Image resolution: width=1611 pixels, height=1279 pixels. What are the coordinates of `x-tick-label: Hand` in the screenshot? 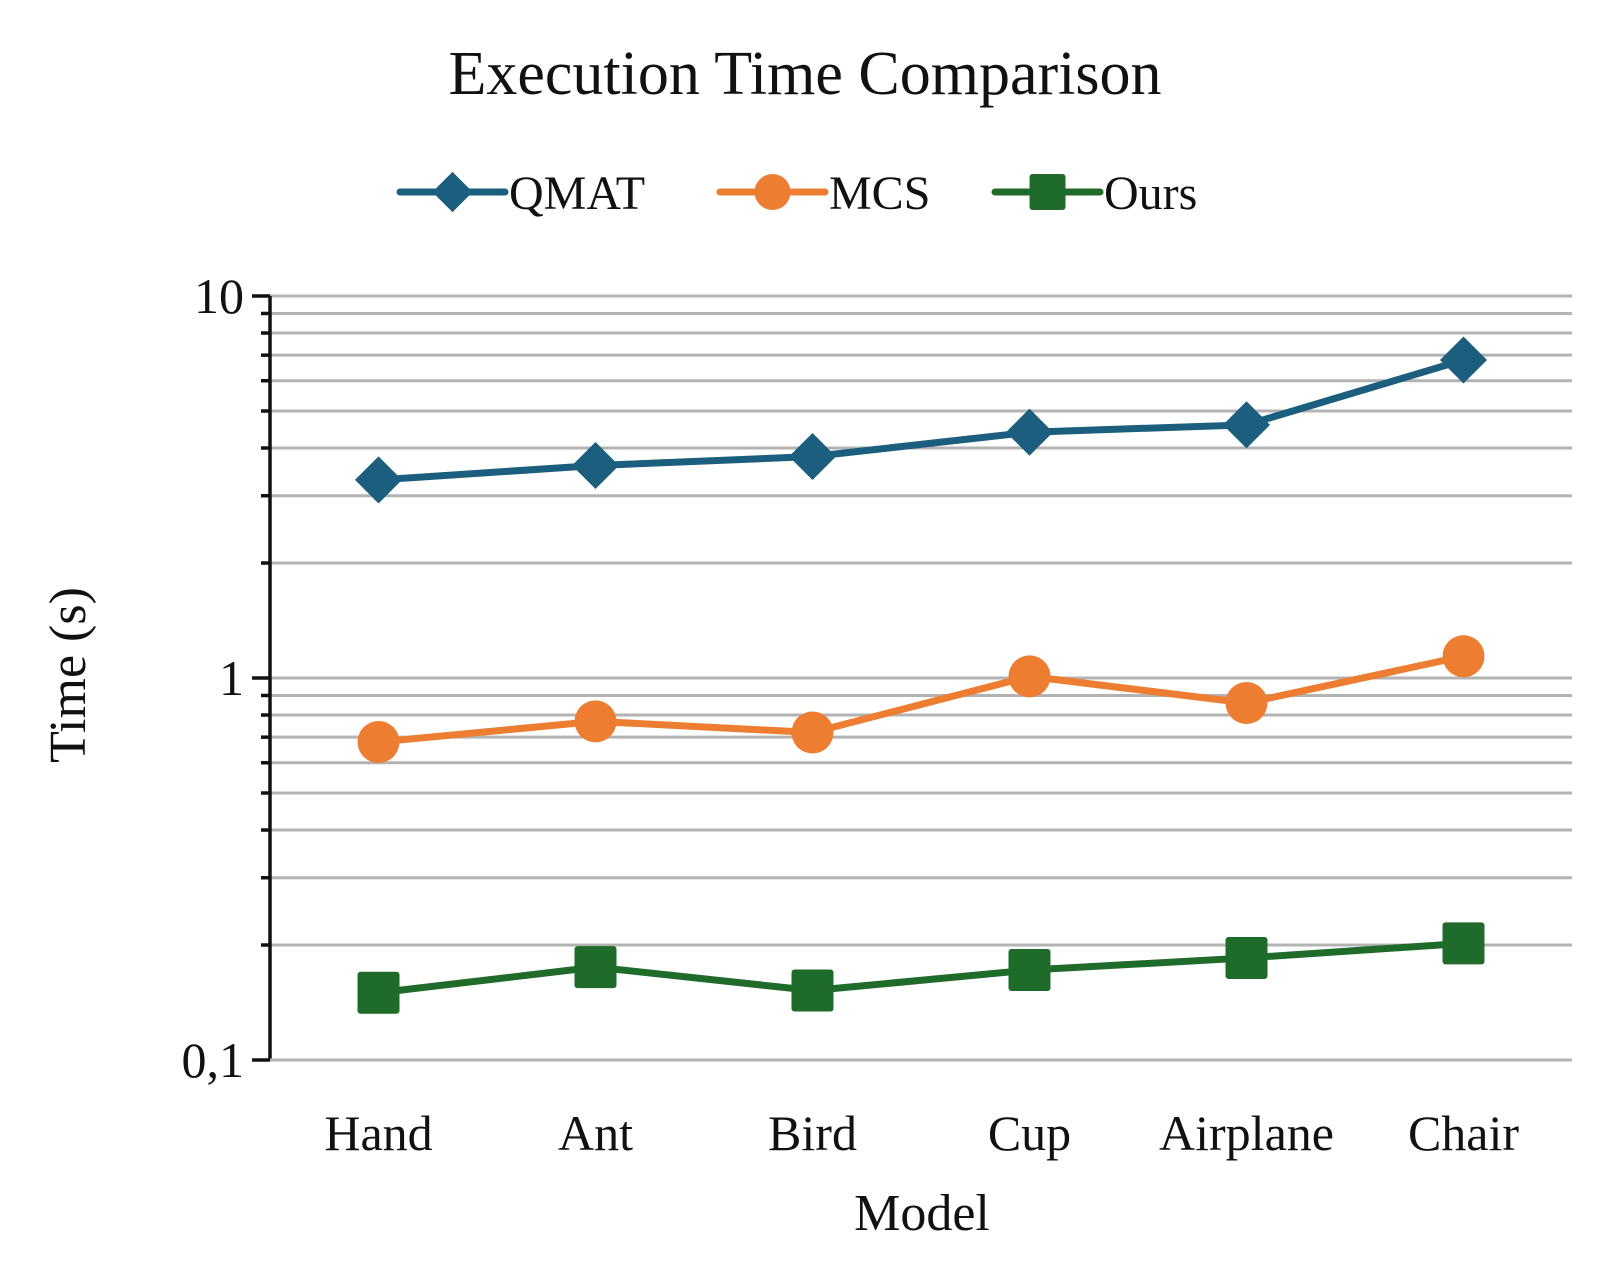 It's located at (378, 1133).